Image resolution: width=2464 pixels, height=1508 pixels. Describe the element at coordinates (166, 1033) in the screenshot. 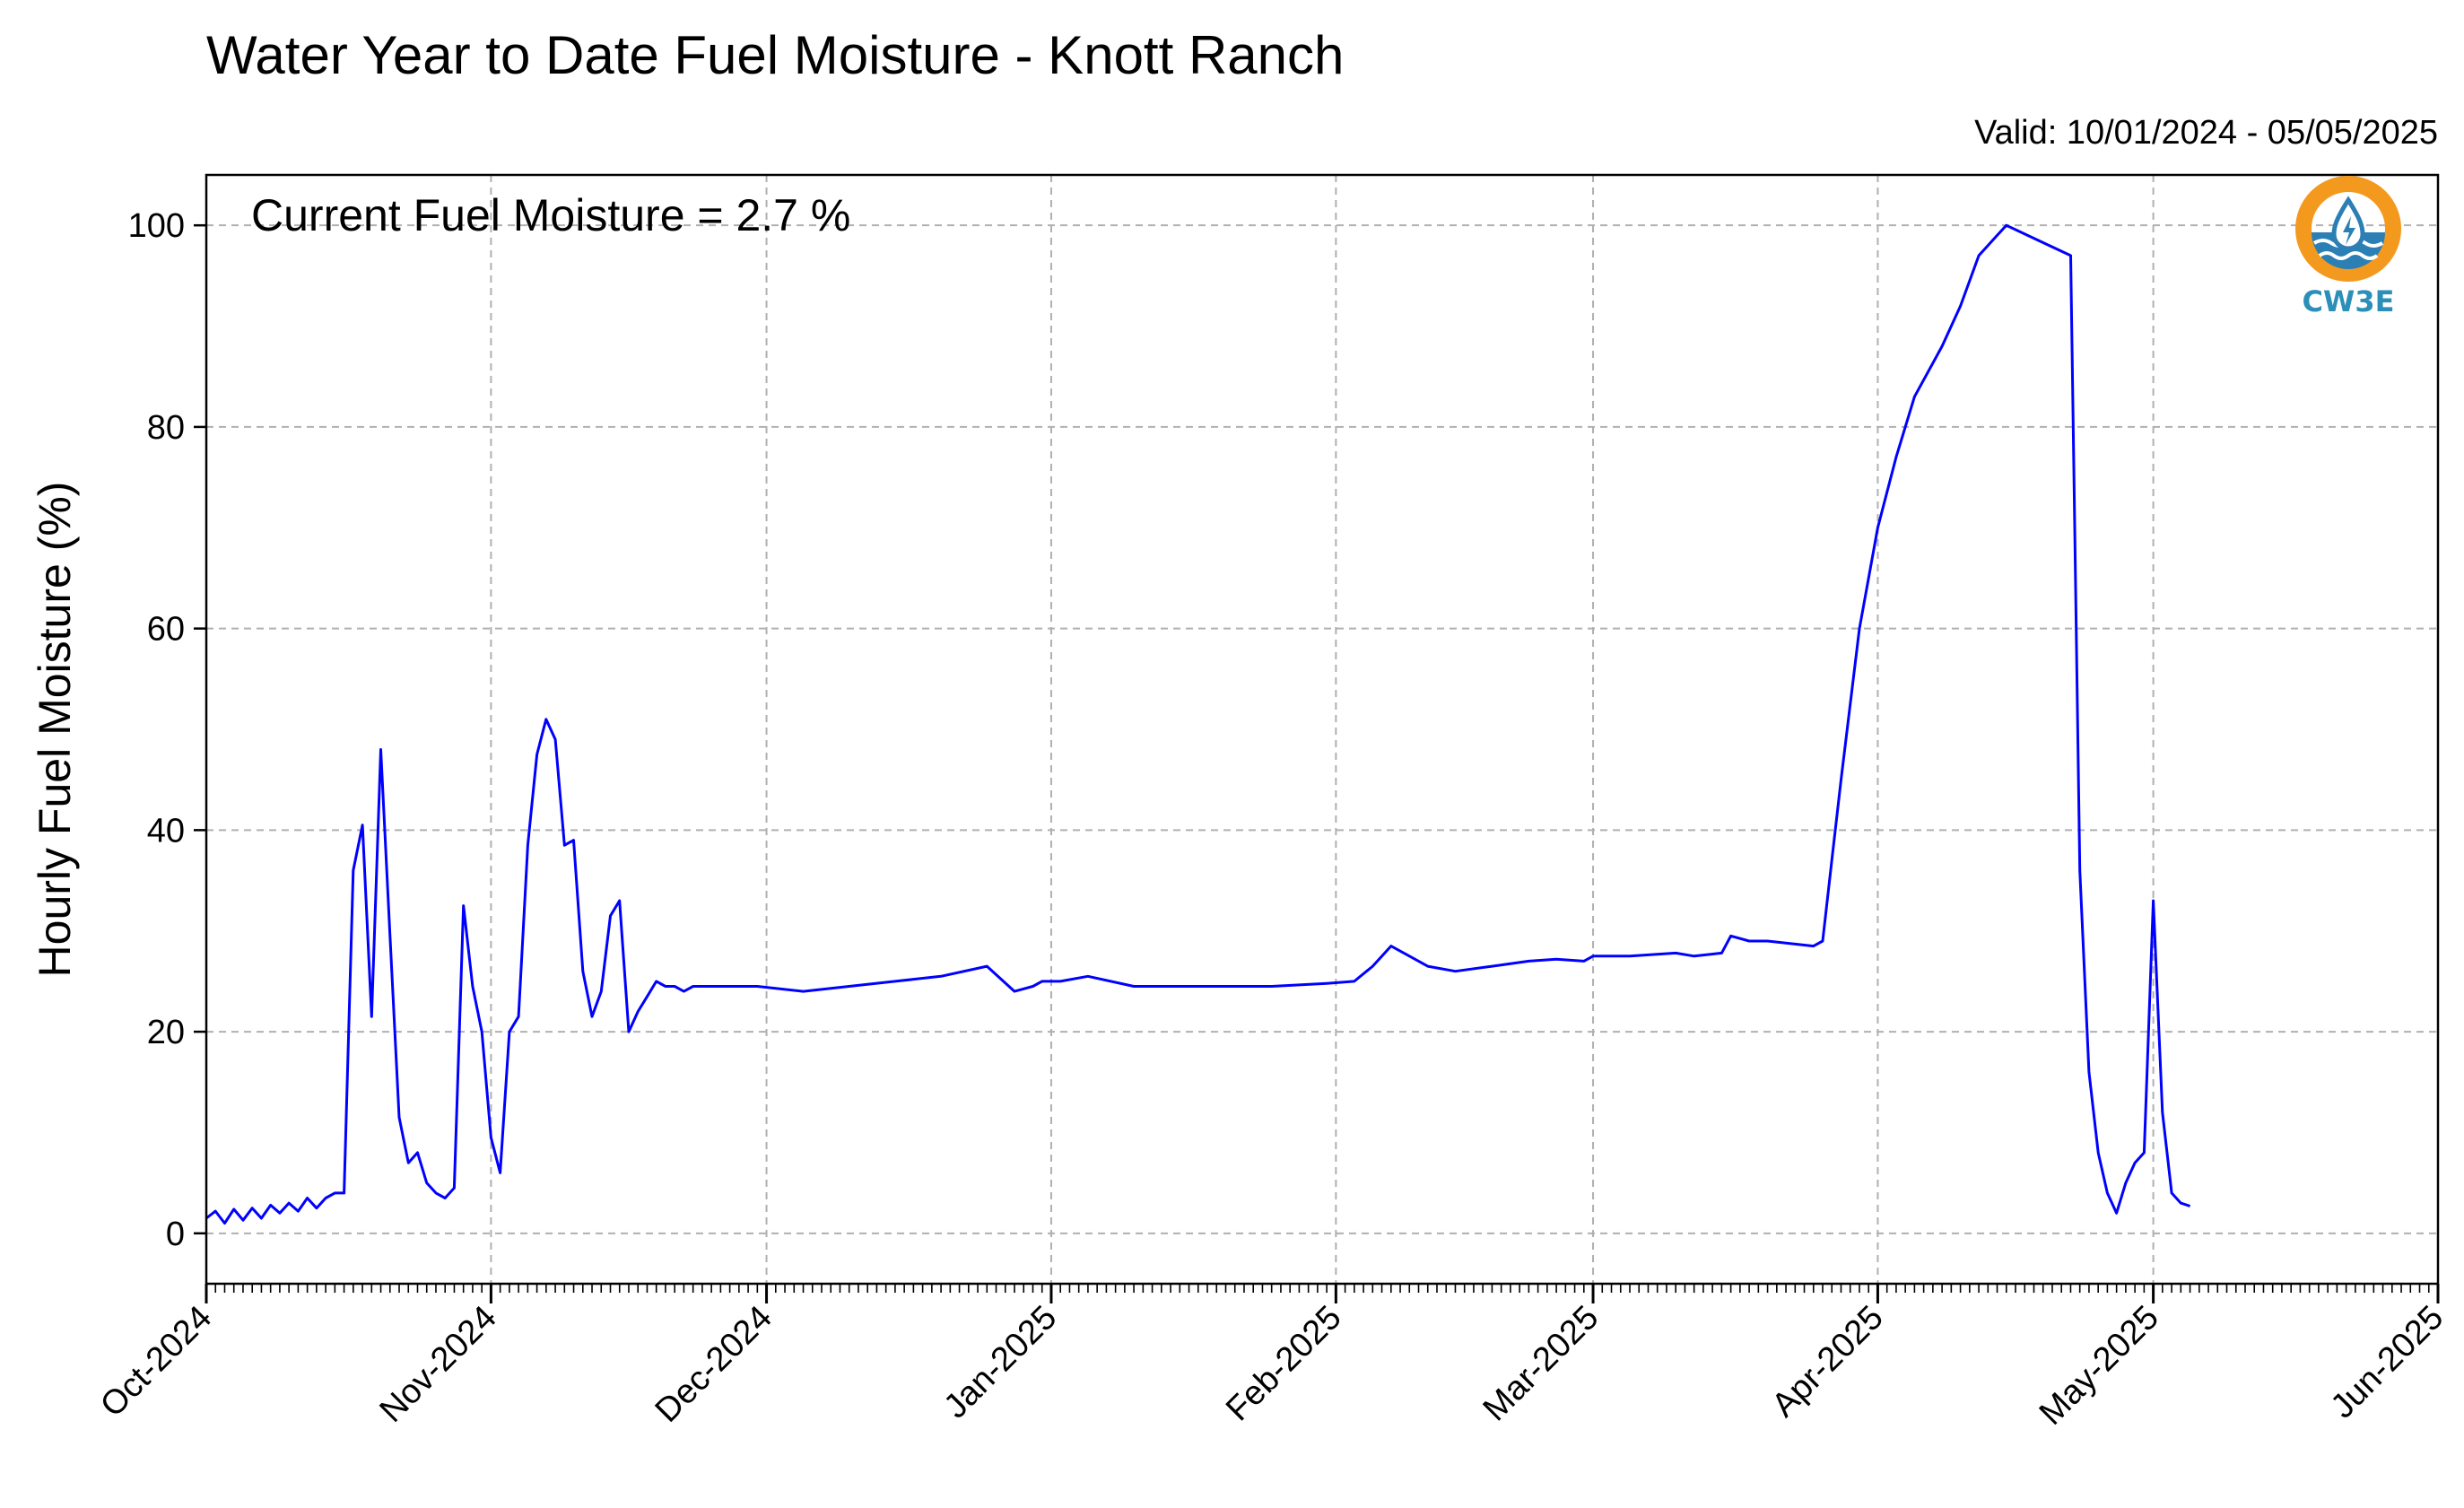

I see `y-tick-label: 20` at that location.